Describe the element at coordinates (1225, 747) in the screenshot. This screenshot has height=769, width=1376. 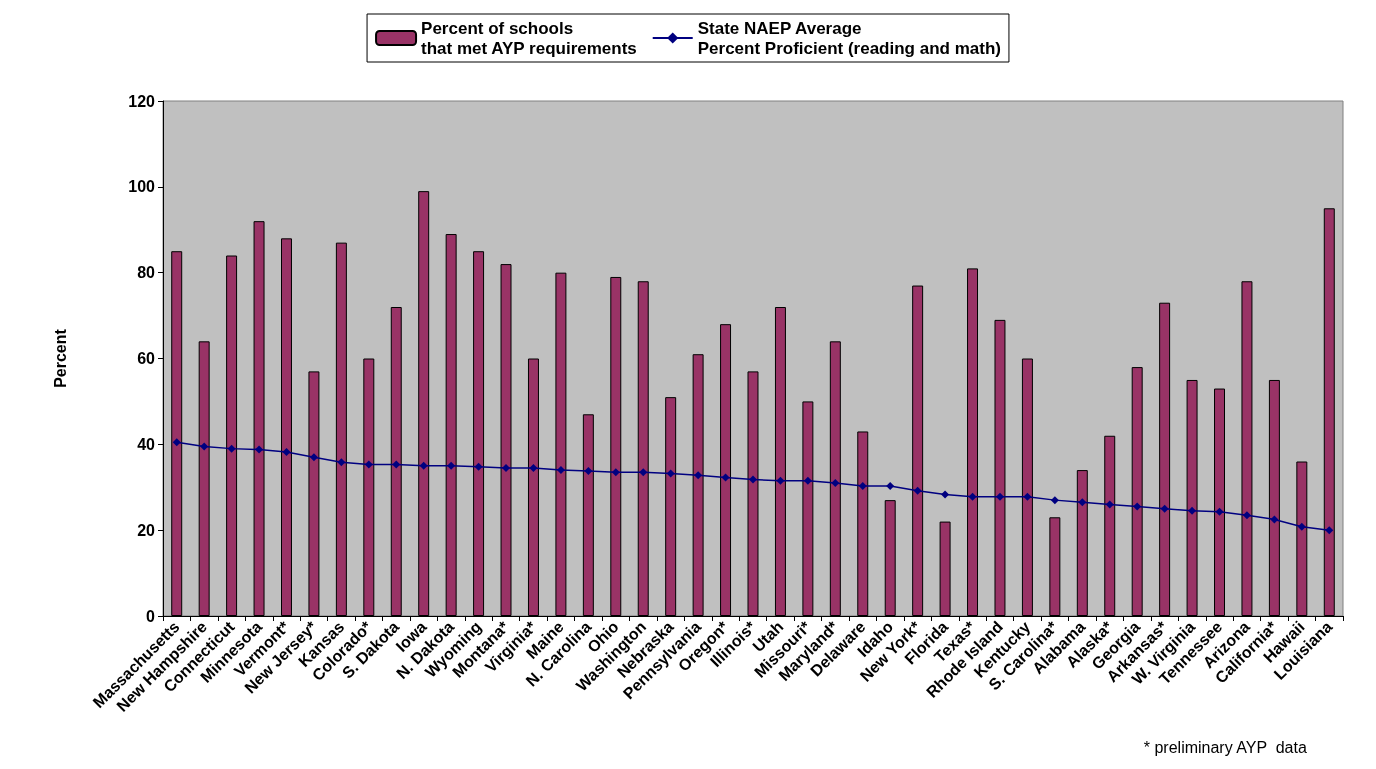
I see `text: * preliminary AYP data` at that location.